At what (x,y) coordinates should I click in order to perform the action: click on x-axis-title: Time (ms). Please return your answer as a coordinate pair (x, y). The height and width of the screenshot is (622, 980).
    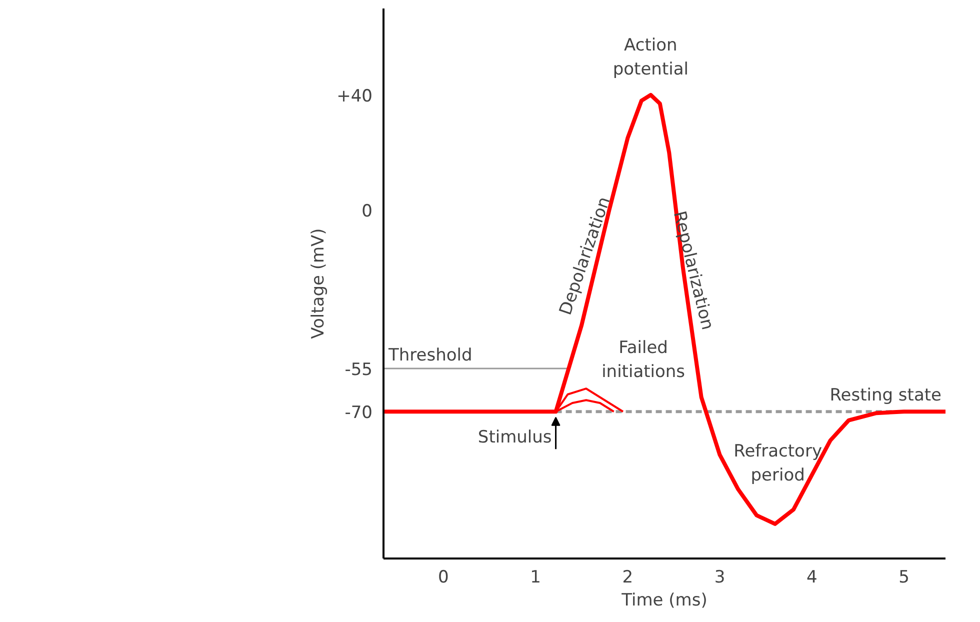
    Looking at the image, I should click on (664, 600).